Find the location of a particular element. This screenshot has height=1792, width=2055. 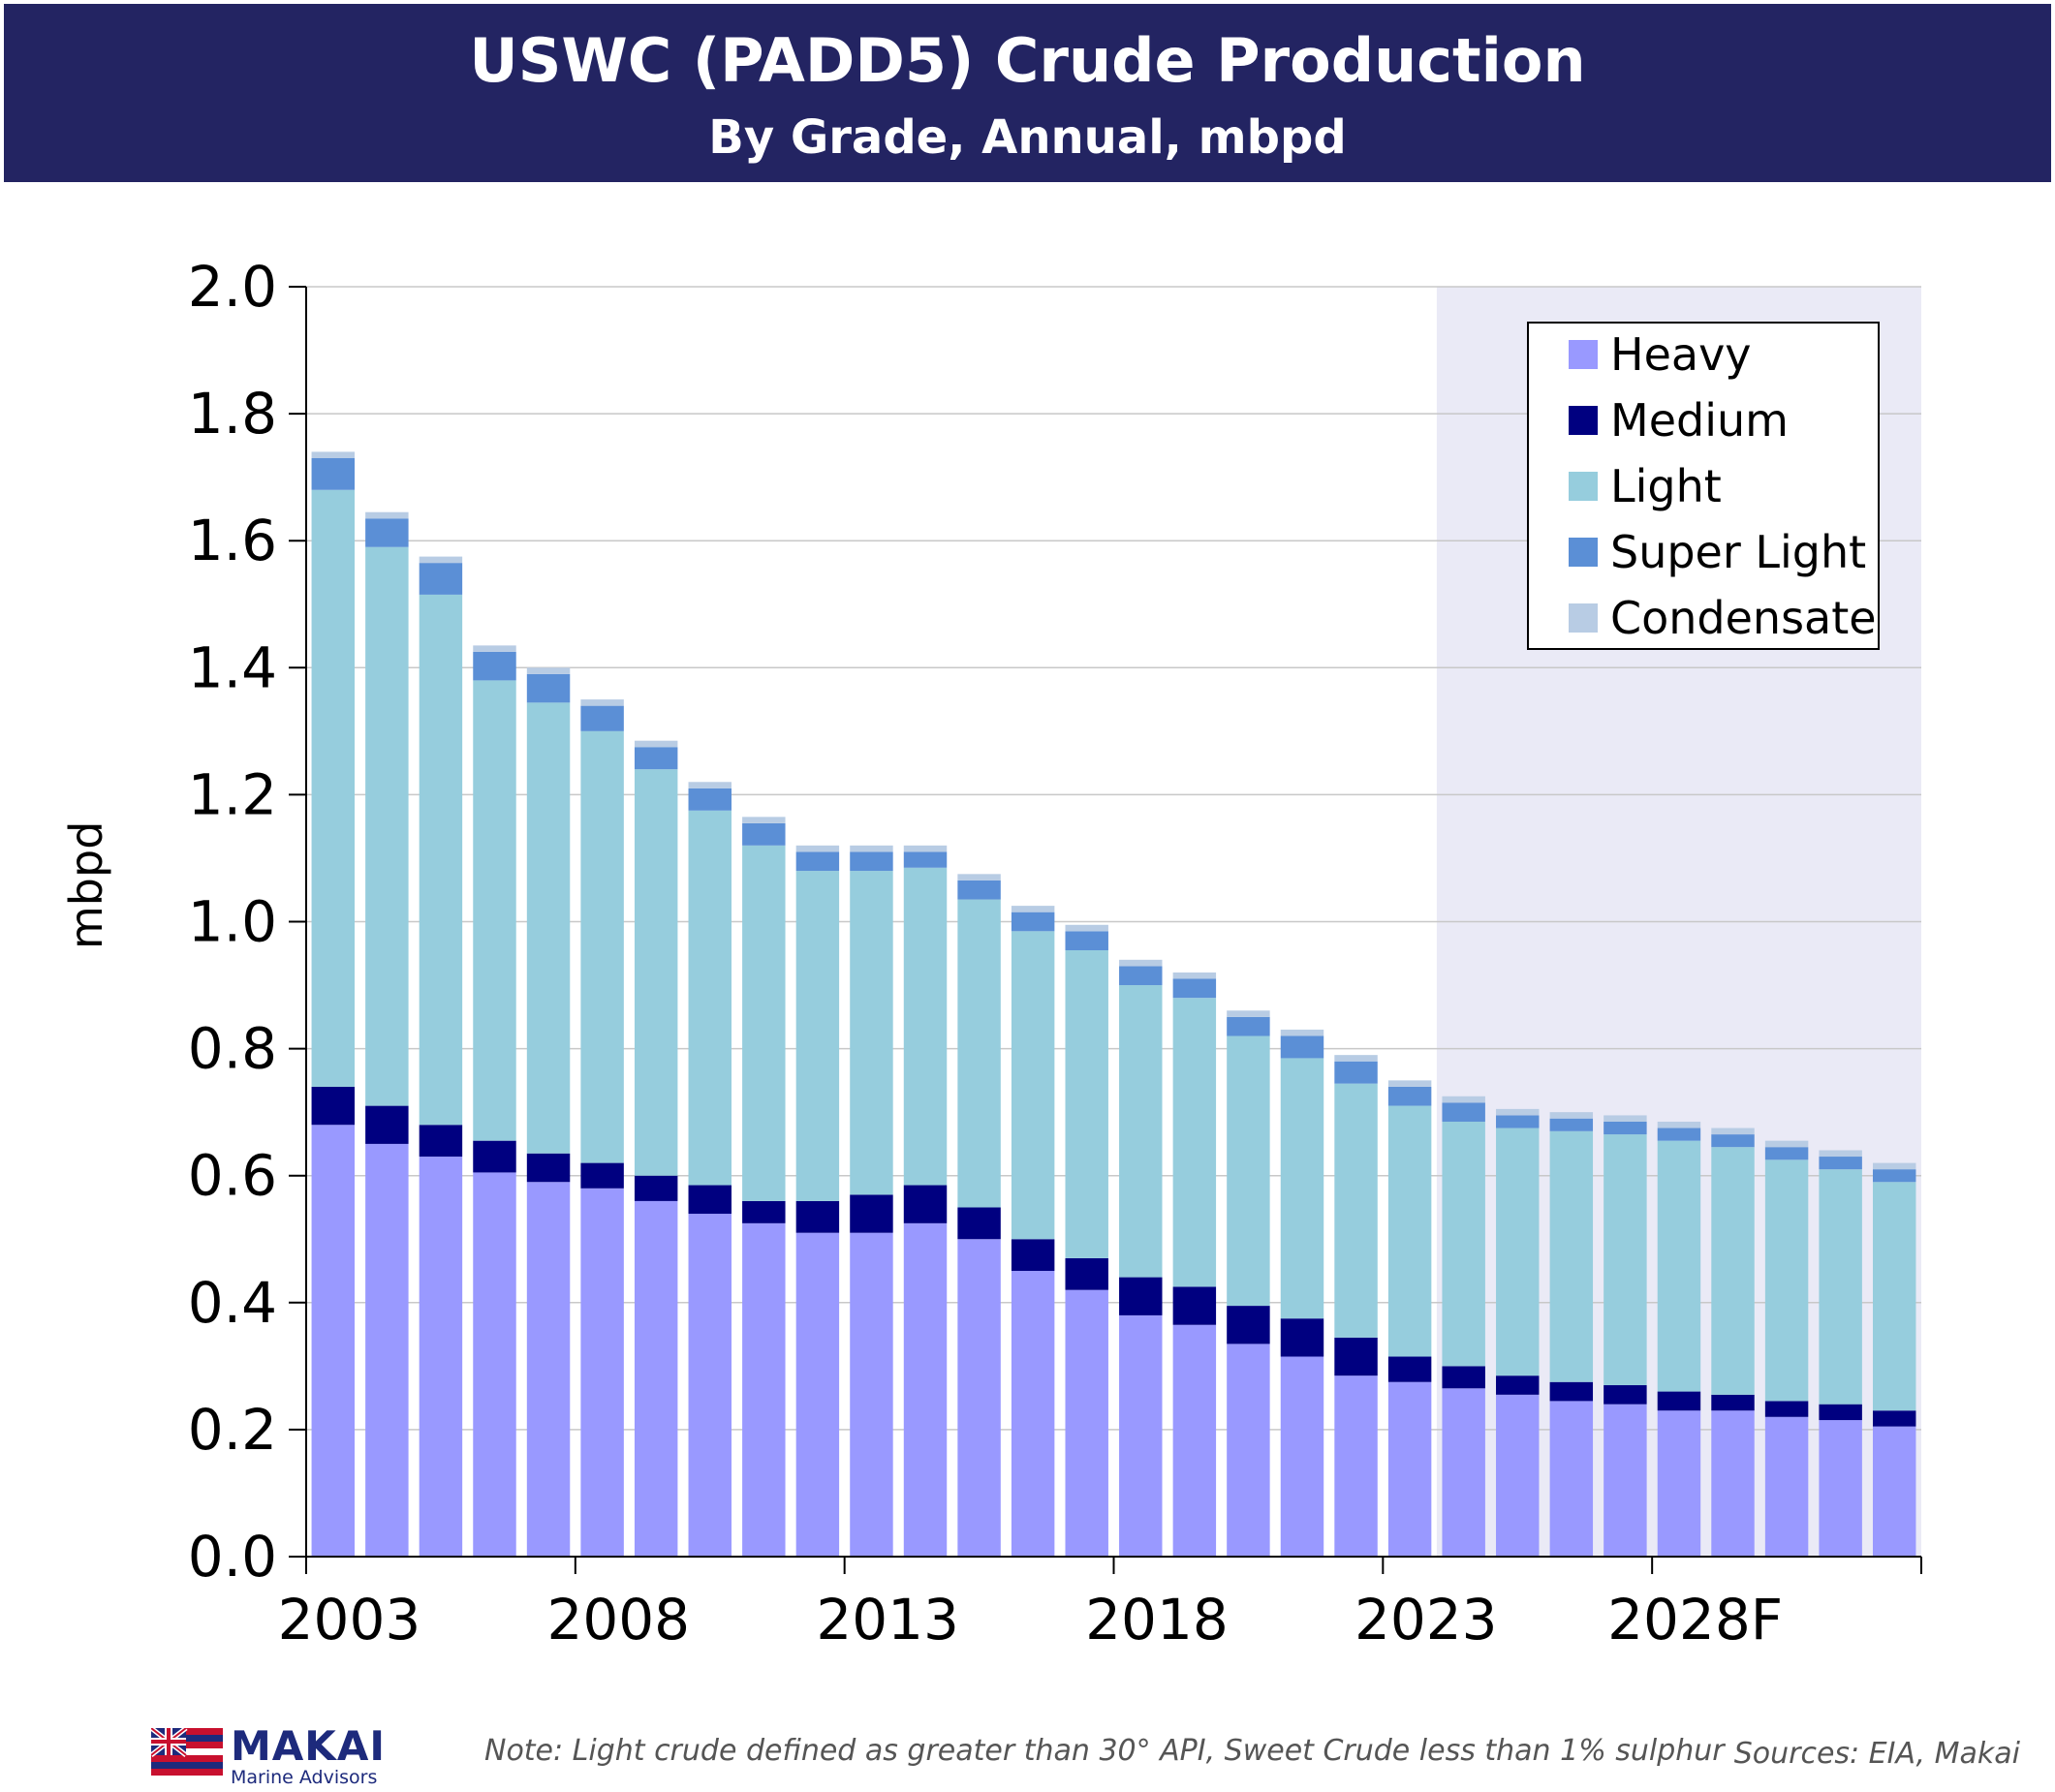

bar-condensate-2027 is located at coordinates (1626, 1118).